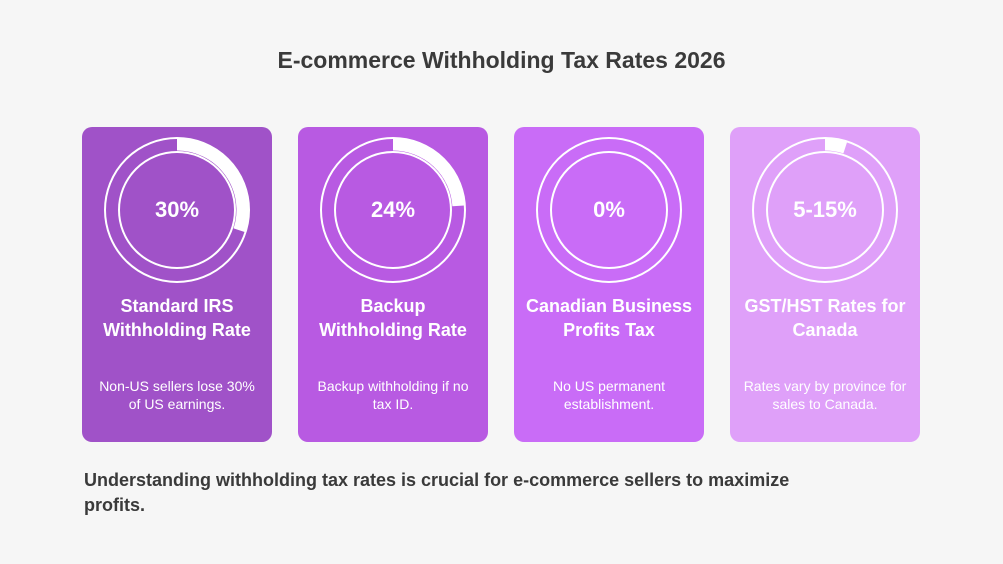 The image size is (1003, 564). Describe the element at coordinates (177, 318) in the screenshot. I see `card-label: Standard IRS Withholding Rate` at that location.